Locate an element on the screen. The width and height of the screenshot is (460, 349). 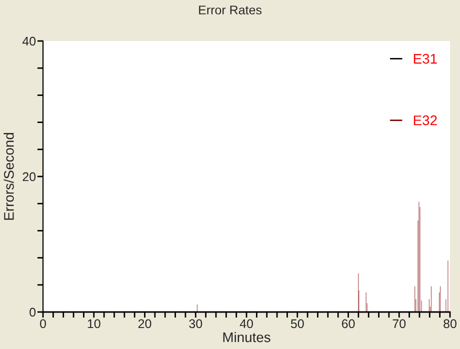
x-tick-label: 50 is located at coordinates (297, 323).